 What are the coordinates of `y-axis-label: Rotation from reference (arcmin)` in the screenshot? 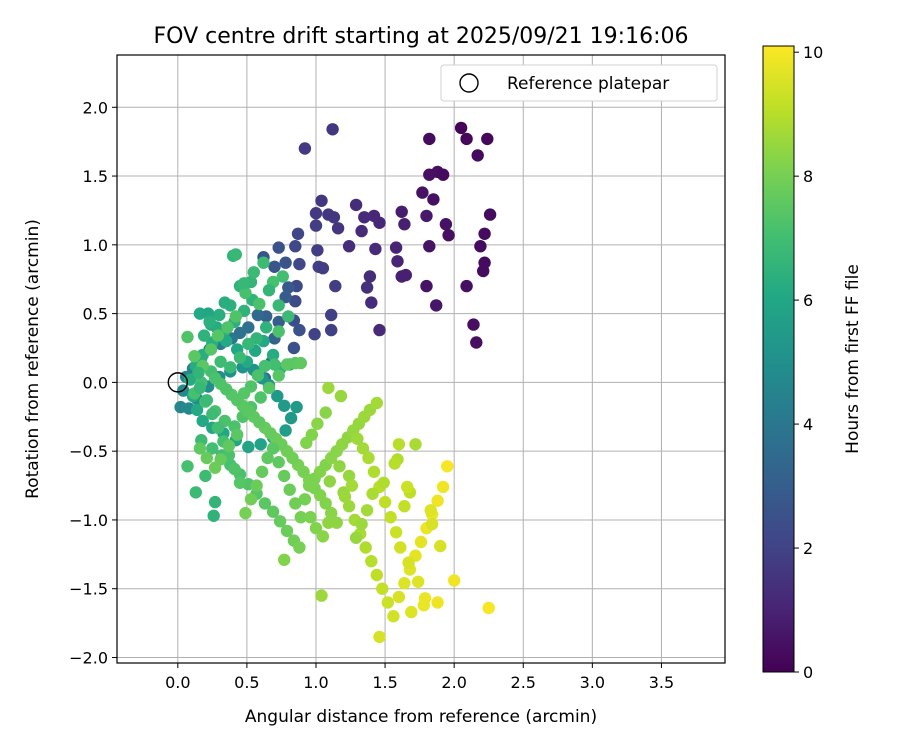 It's located at (33, 359).